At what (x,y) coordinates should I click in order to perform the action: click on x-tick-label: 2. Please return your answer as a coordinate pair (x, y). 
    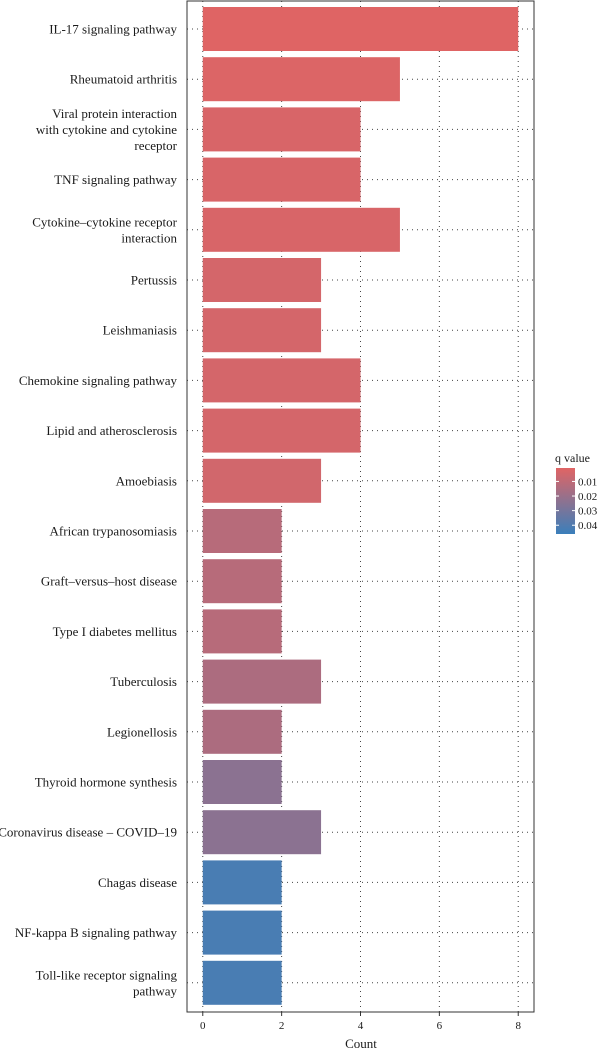
    Looking at the image, I should click on (282, 1026).